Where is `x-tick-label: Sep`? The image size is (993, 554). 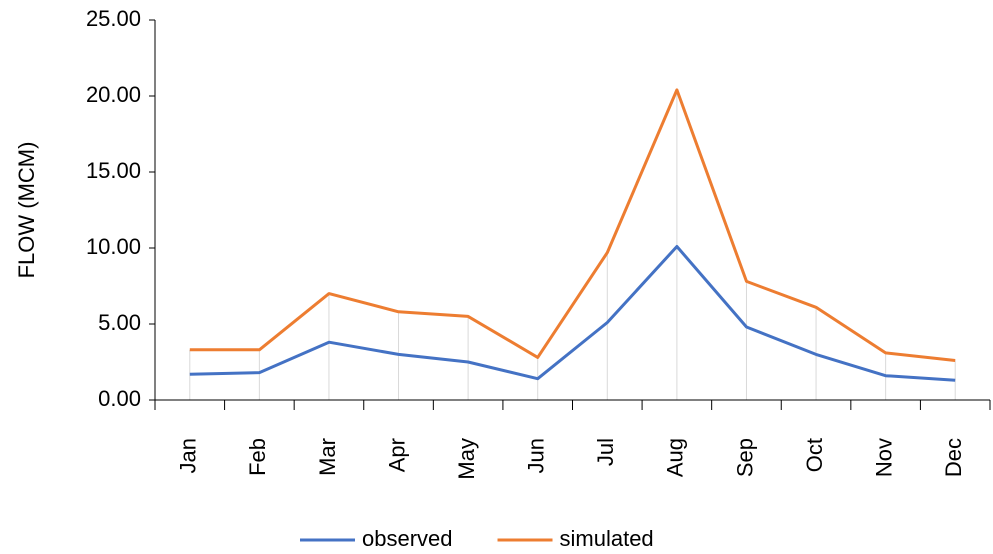 x-tick-label: Sep is located at coordinates (744, 457).